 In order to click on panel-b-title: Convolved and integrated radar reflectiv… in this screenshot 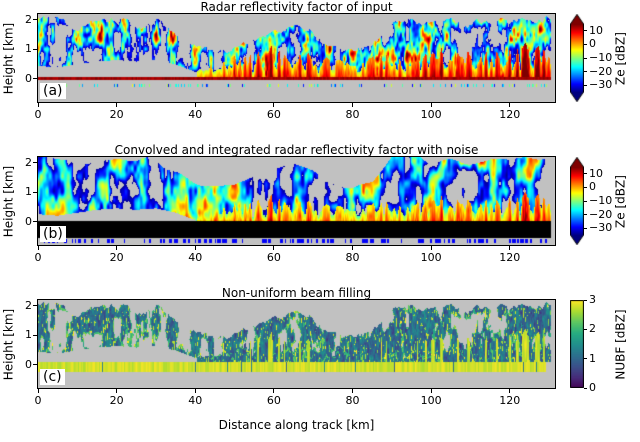, I will do `click(296, 150)`.